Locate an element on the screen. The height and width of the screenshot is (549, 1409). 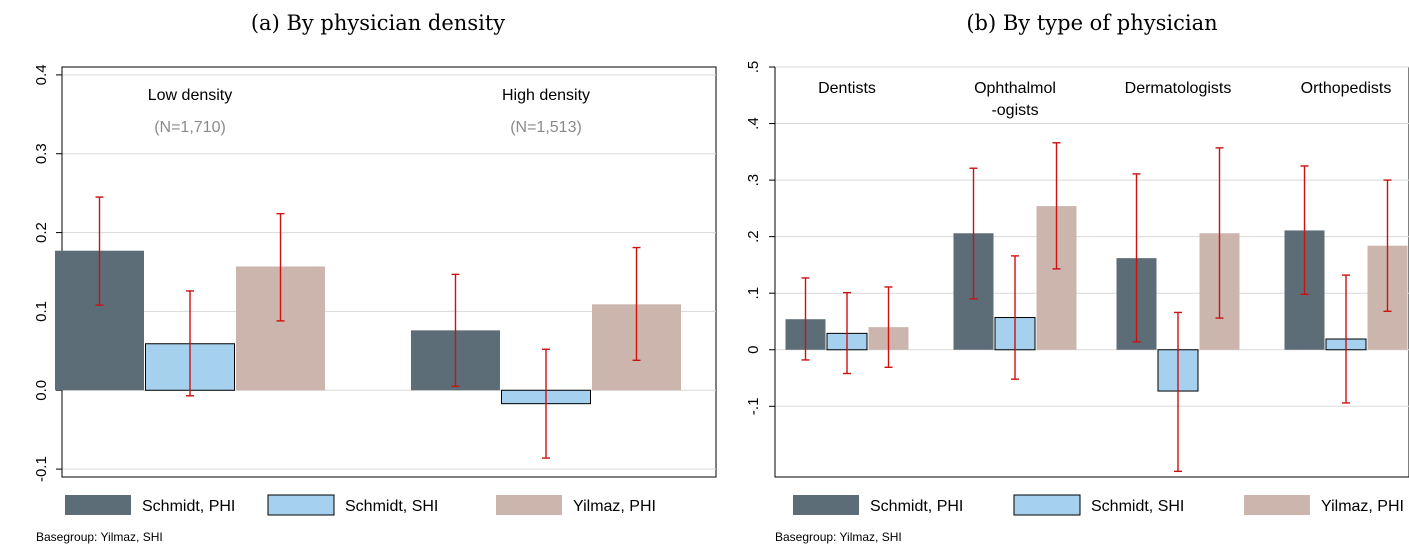
panel-a-bars is located at coordinates (368, 327).